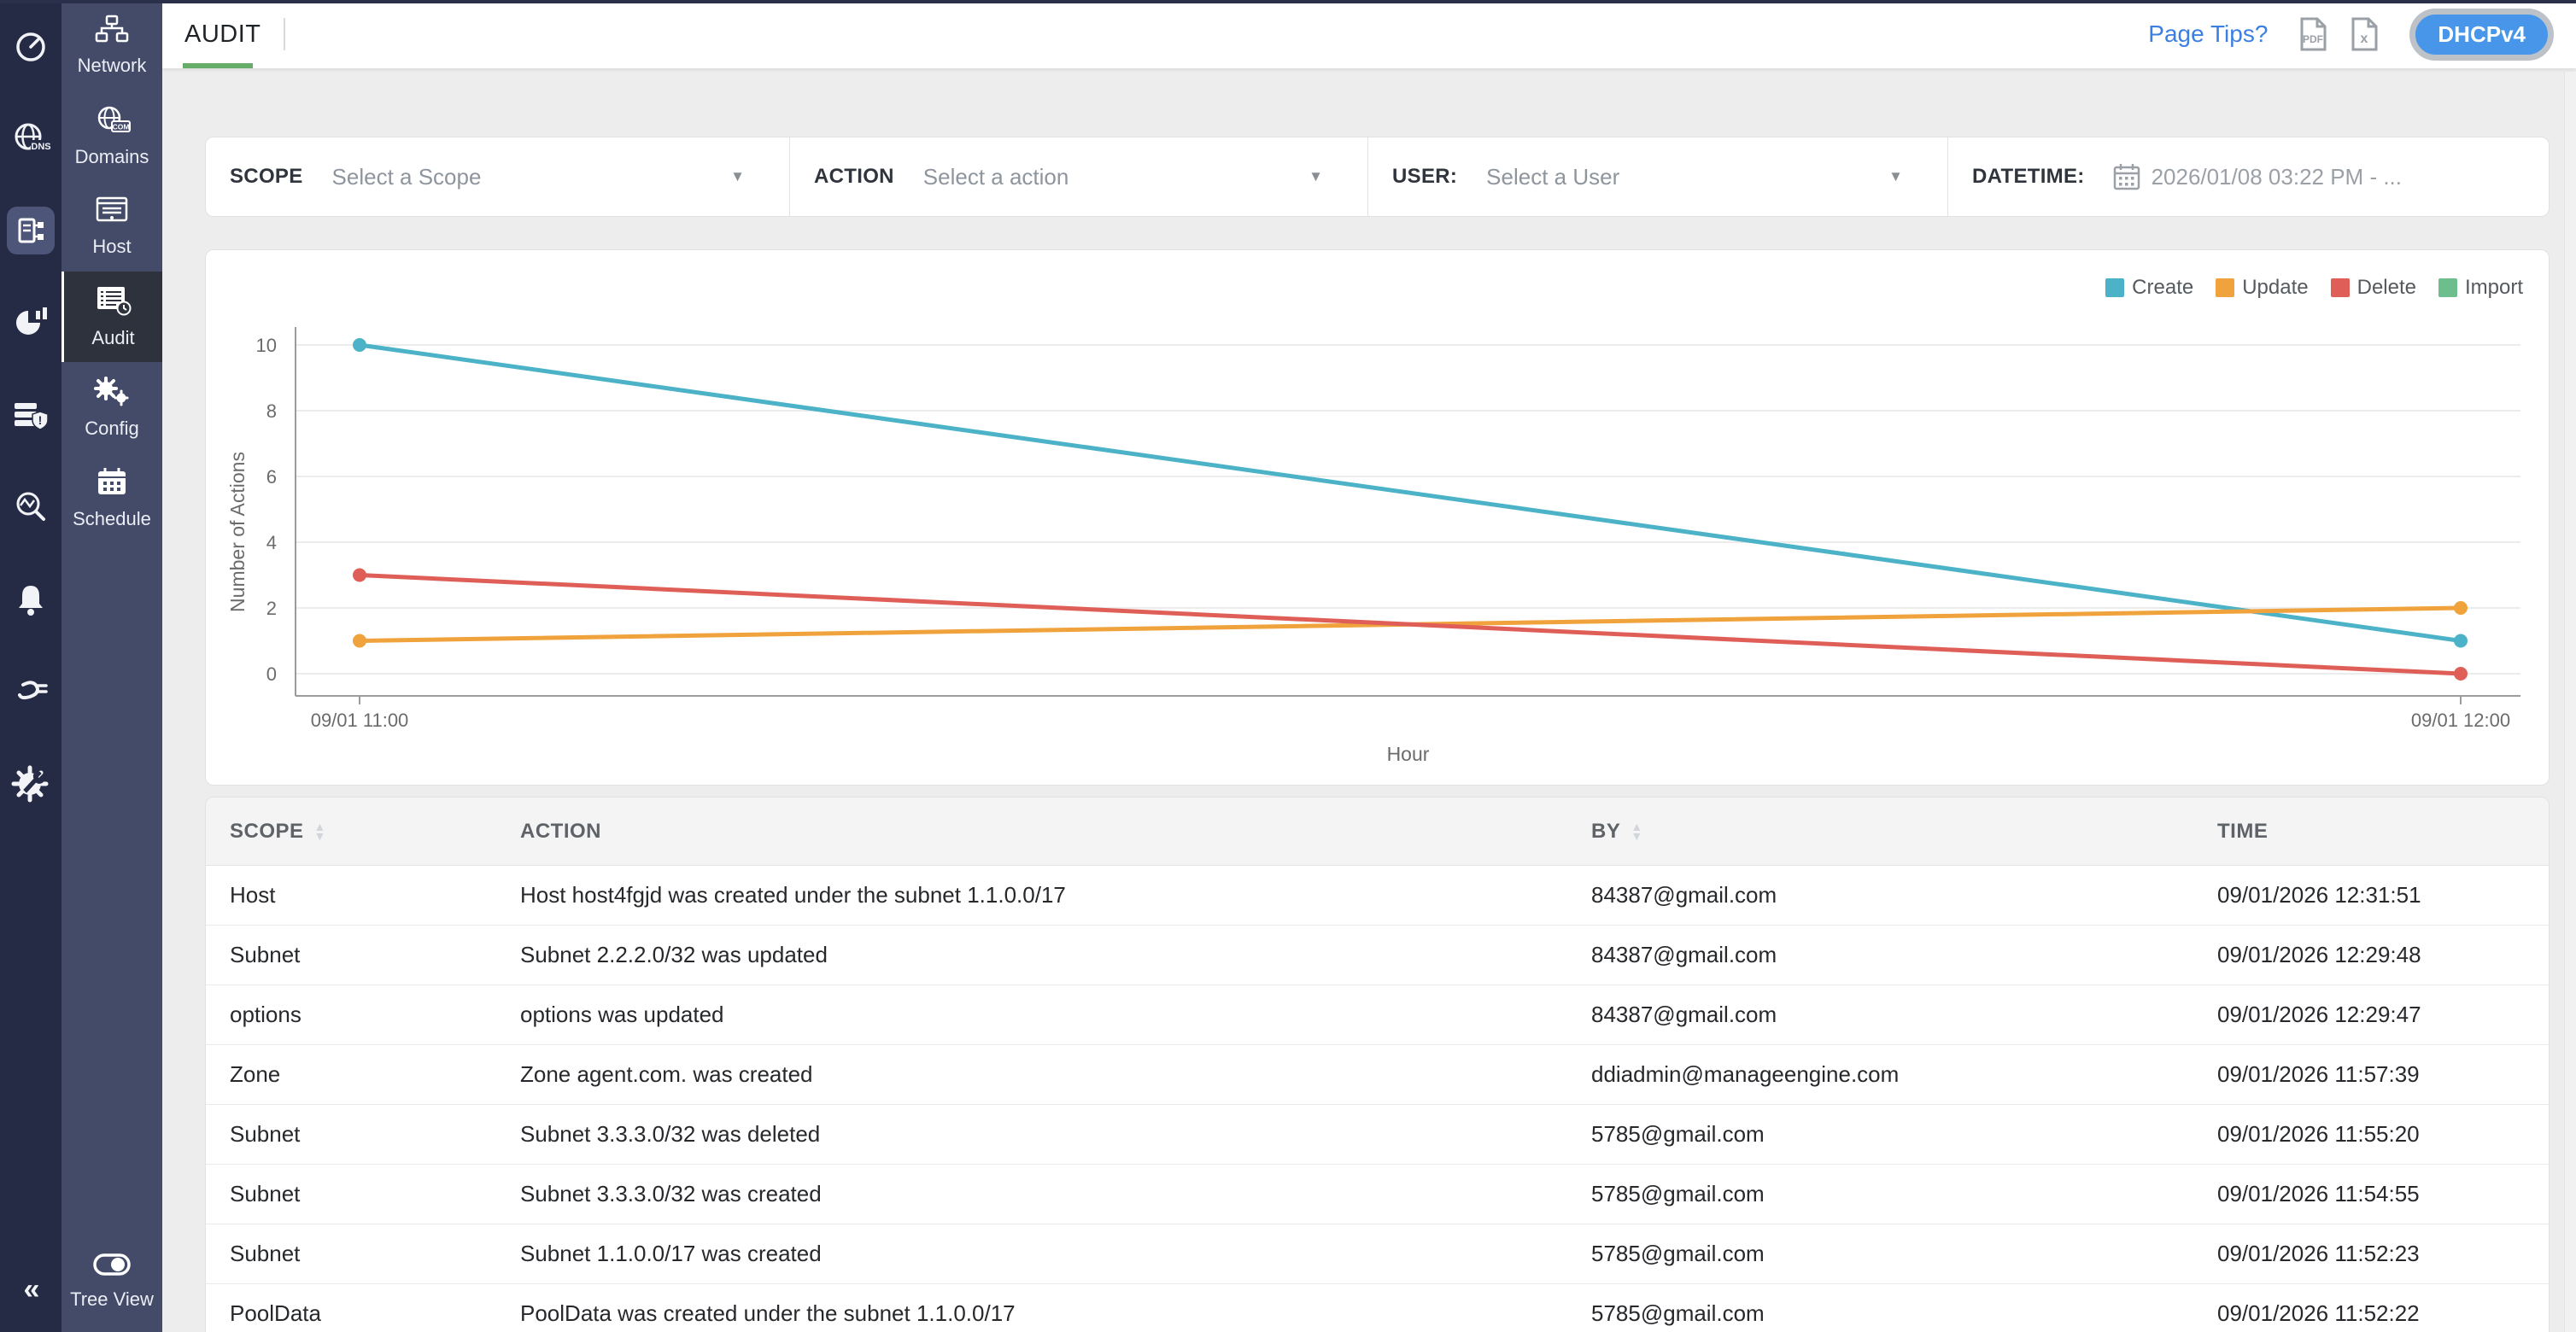 Image resolution: width=2576 pixels, height=1332 pixels. What do you see at coordinates (2493, 287) in the screenshot?
I see `legend-label: Import` at bounding box center [2493, 287].